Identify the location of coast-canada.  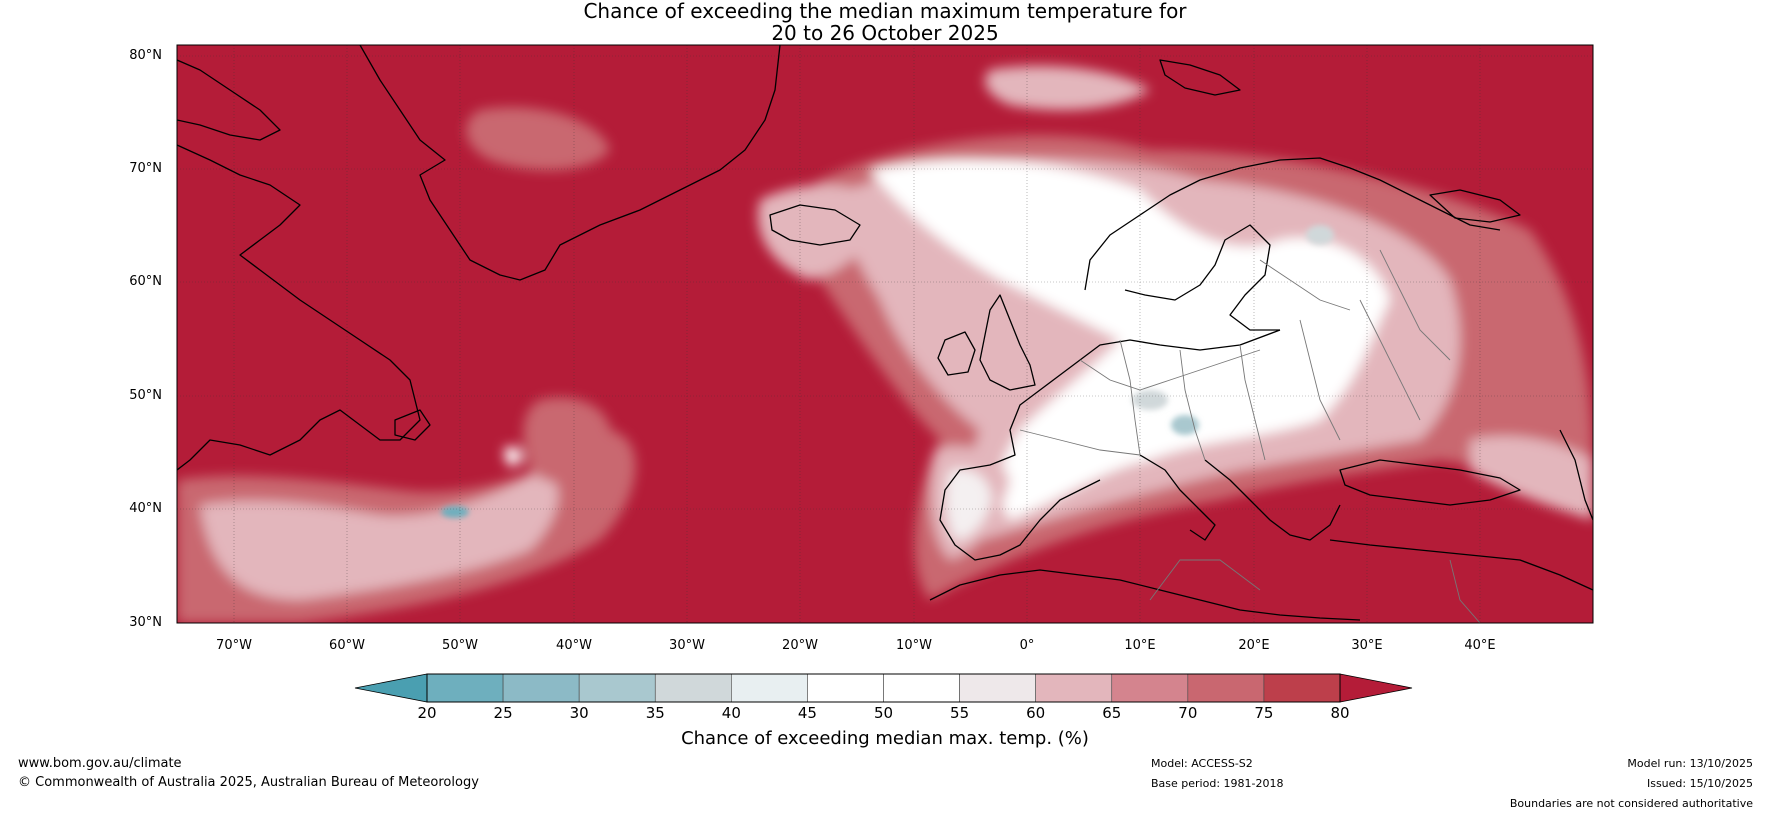
(299, 307).